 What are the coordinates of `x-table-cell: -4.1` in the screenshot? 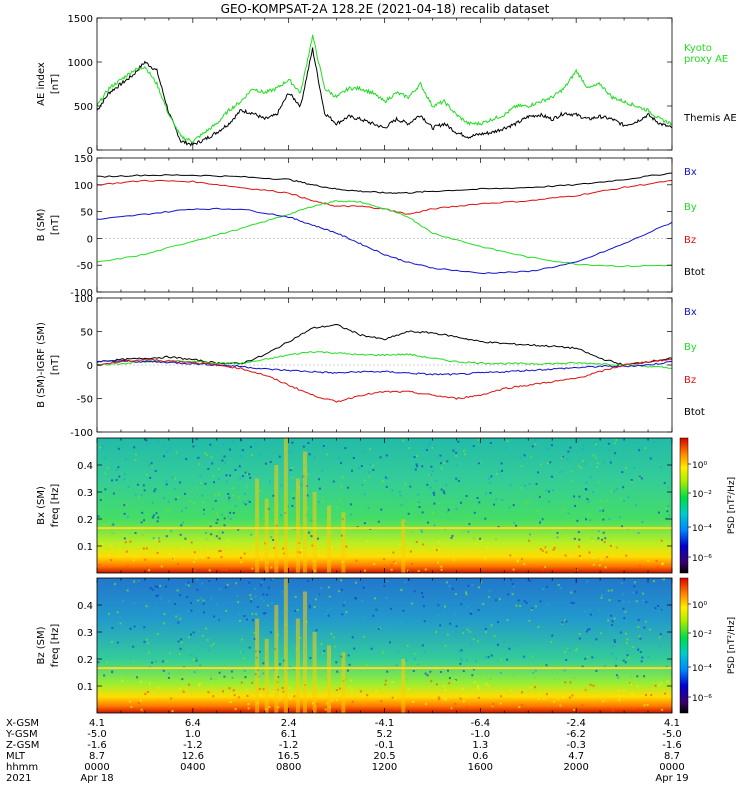 It's located at (385, 723).